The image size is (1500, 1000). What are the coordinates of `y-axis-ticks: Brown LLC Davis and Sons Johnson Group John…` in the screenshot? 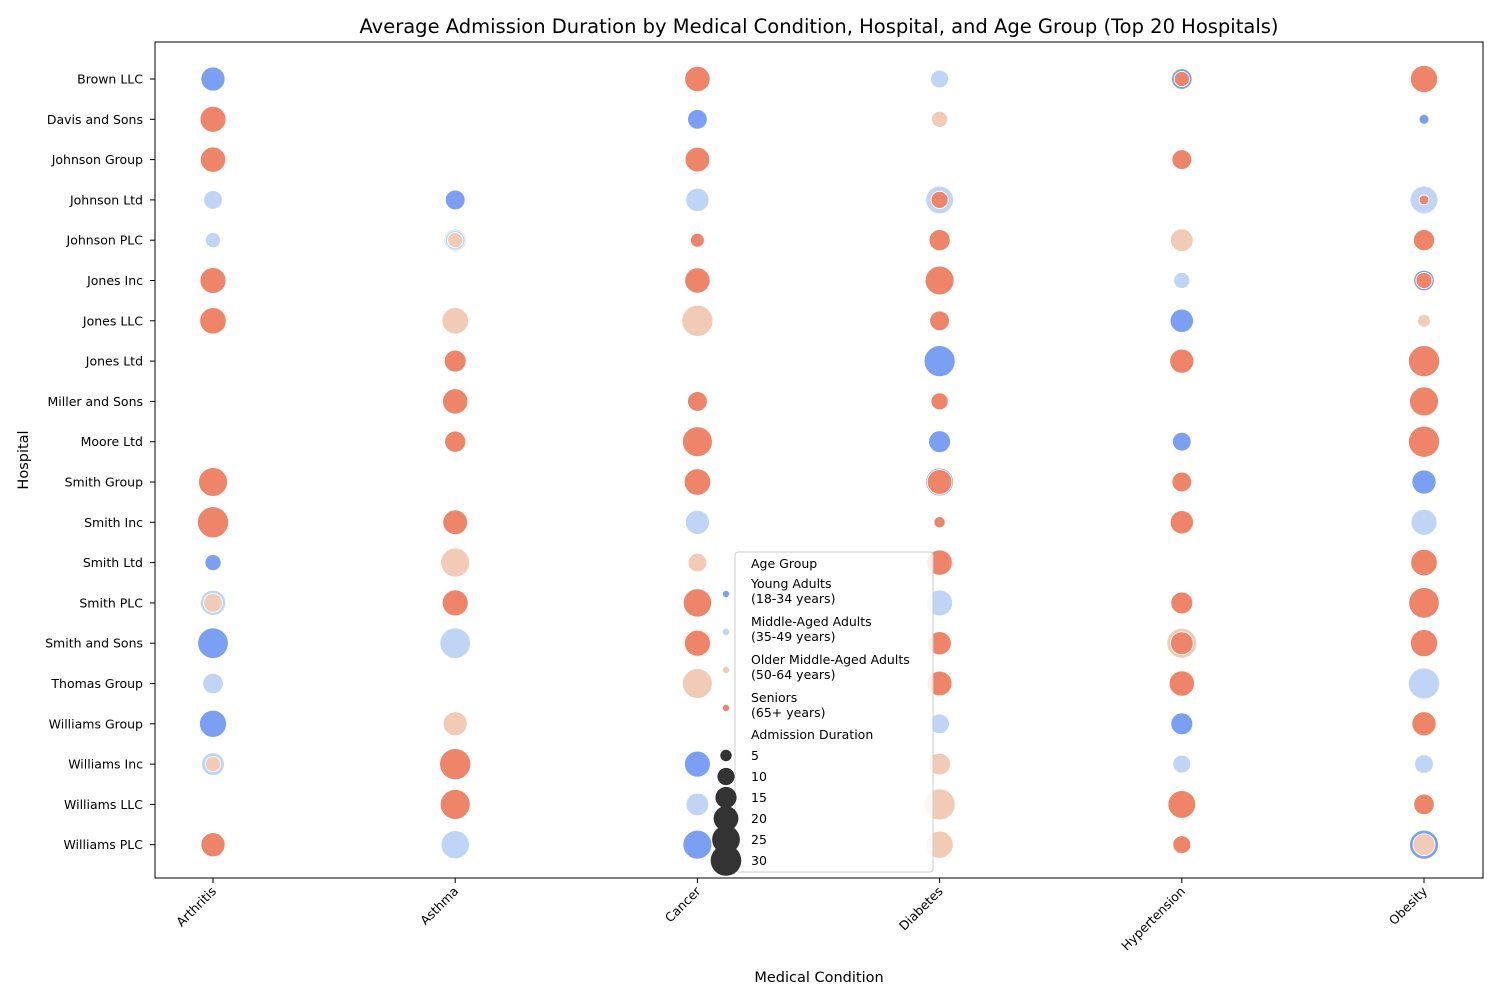 It's located at (100, 462).